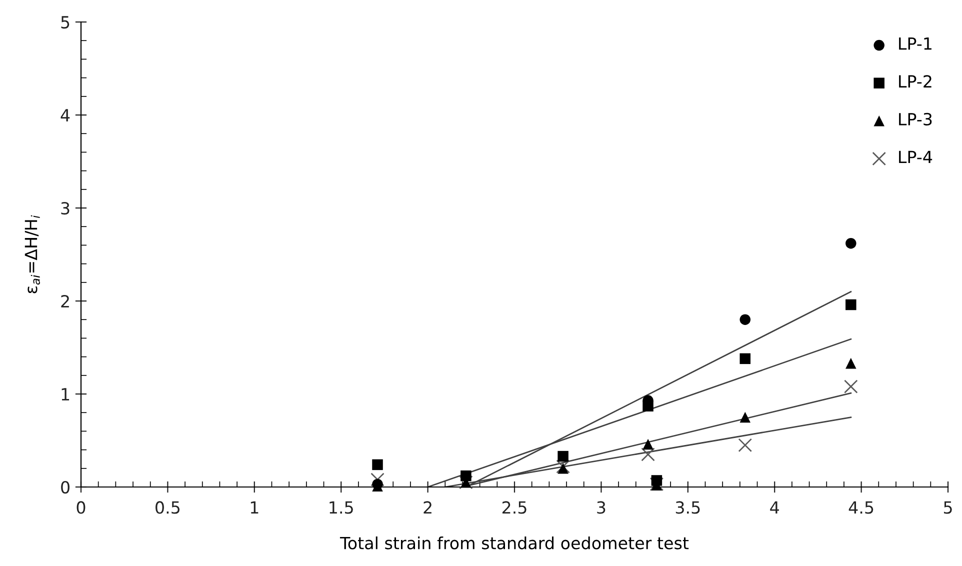 Image resolution: width=962 pixels, height=566 pixels. Describe the element at coordinates (601, 507) in the screenshot. I see `x-tick-label: 3` at that location.